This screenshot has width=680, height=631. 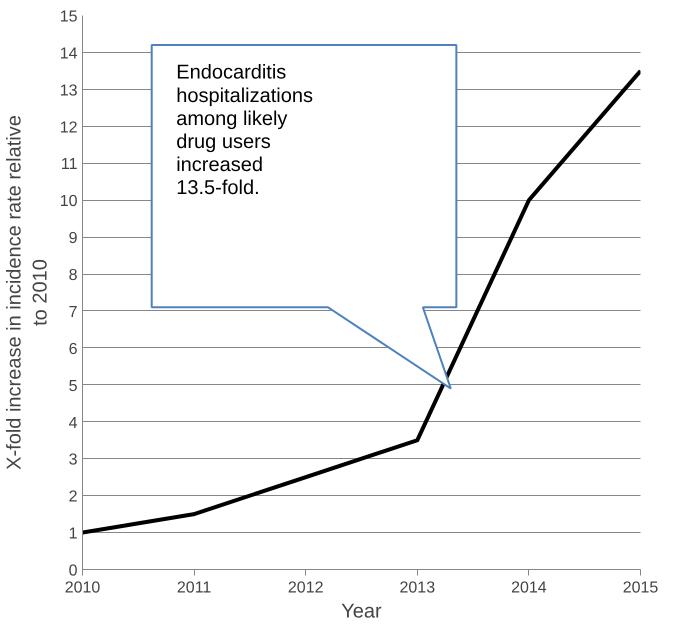 What do you see at coordinates (82, 588) in the screenshot?
I see `x-tick-label: 2010` at bounding box center [82, 588].